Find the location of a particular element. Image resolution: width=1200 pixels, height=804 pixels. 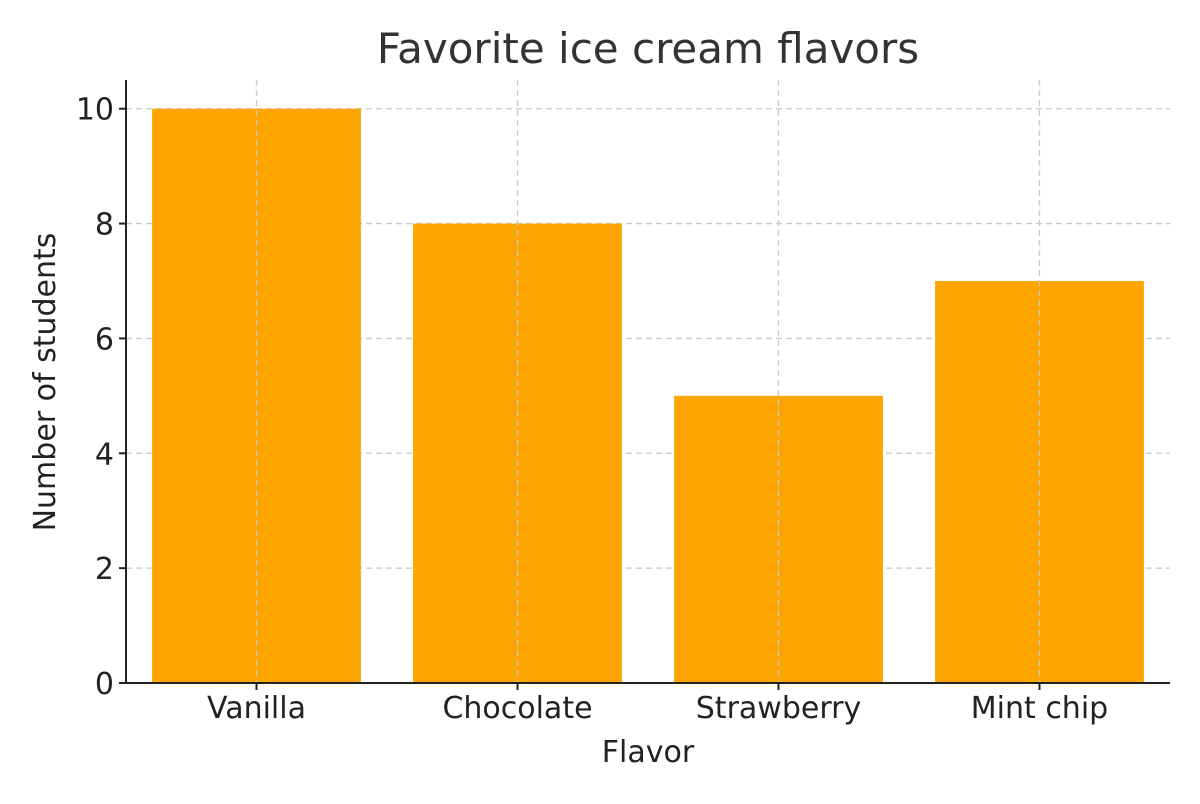

x-tick-label: Mint chip is located at coordinates (1039, 708).